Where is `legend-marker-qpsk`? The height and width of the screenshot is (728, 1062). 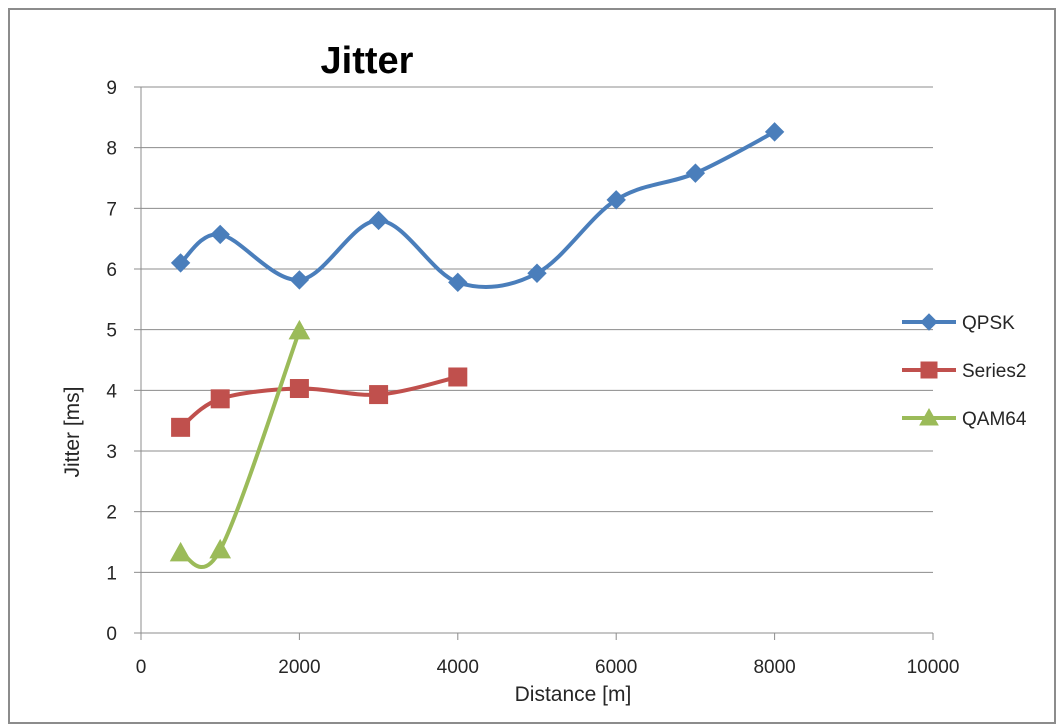
legend-marker-qpsk is located at coordinates (929, 322).